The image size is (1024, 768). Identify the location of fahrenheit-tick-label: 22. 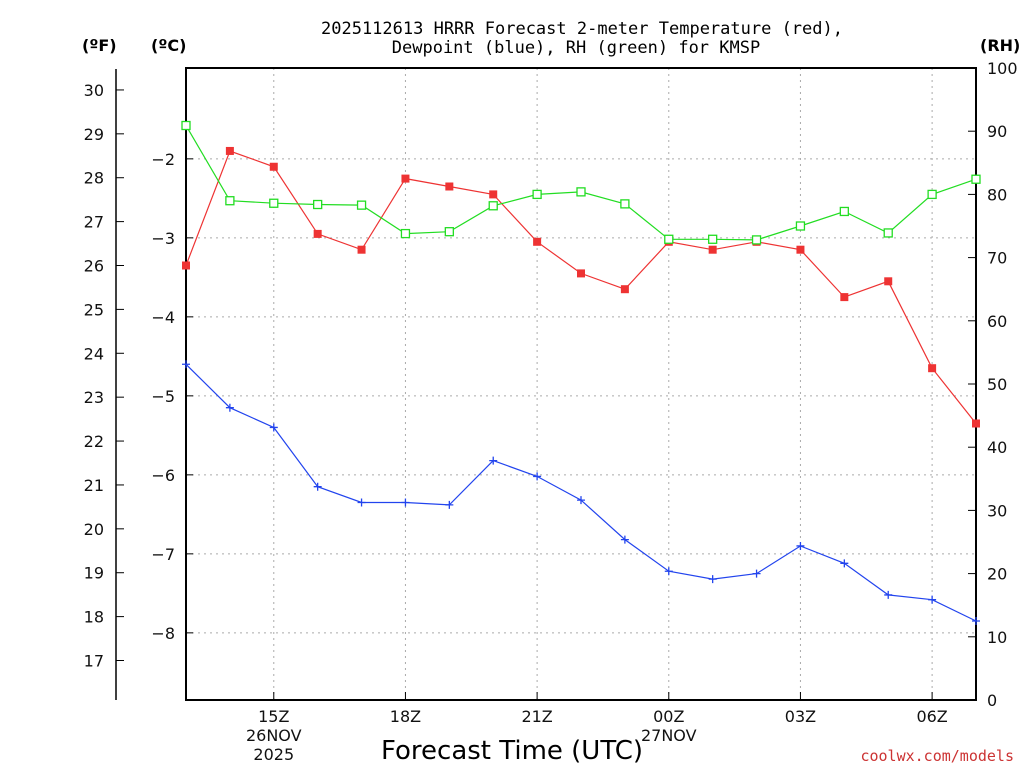
(94, 441).